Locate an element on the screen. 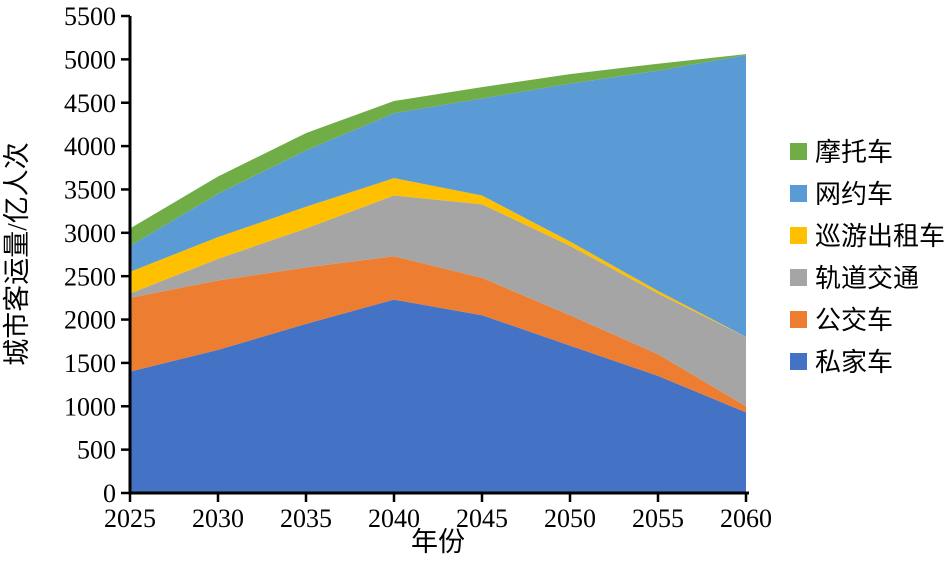  x-tick-label: 2035 is located at coordinates (306, 518).